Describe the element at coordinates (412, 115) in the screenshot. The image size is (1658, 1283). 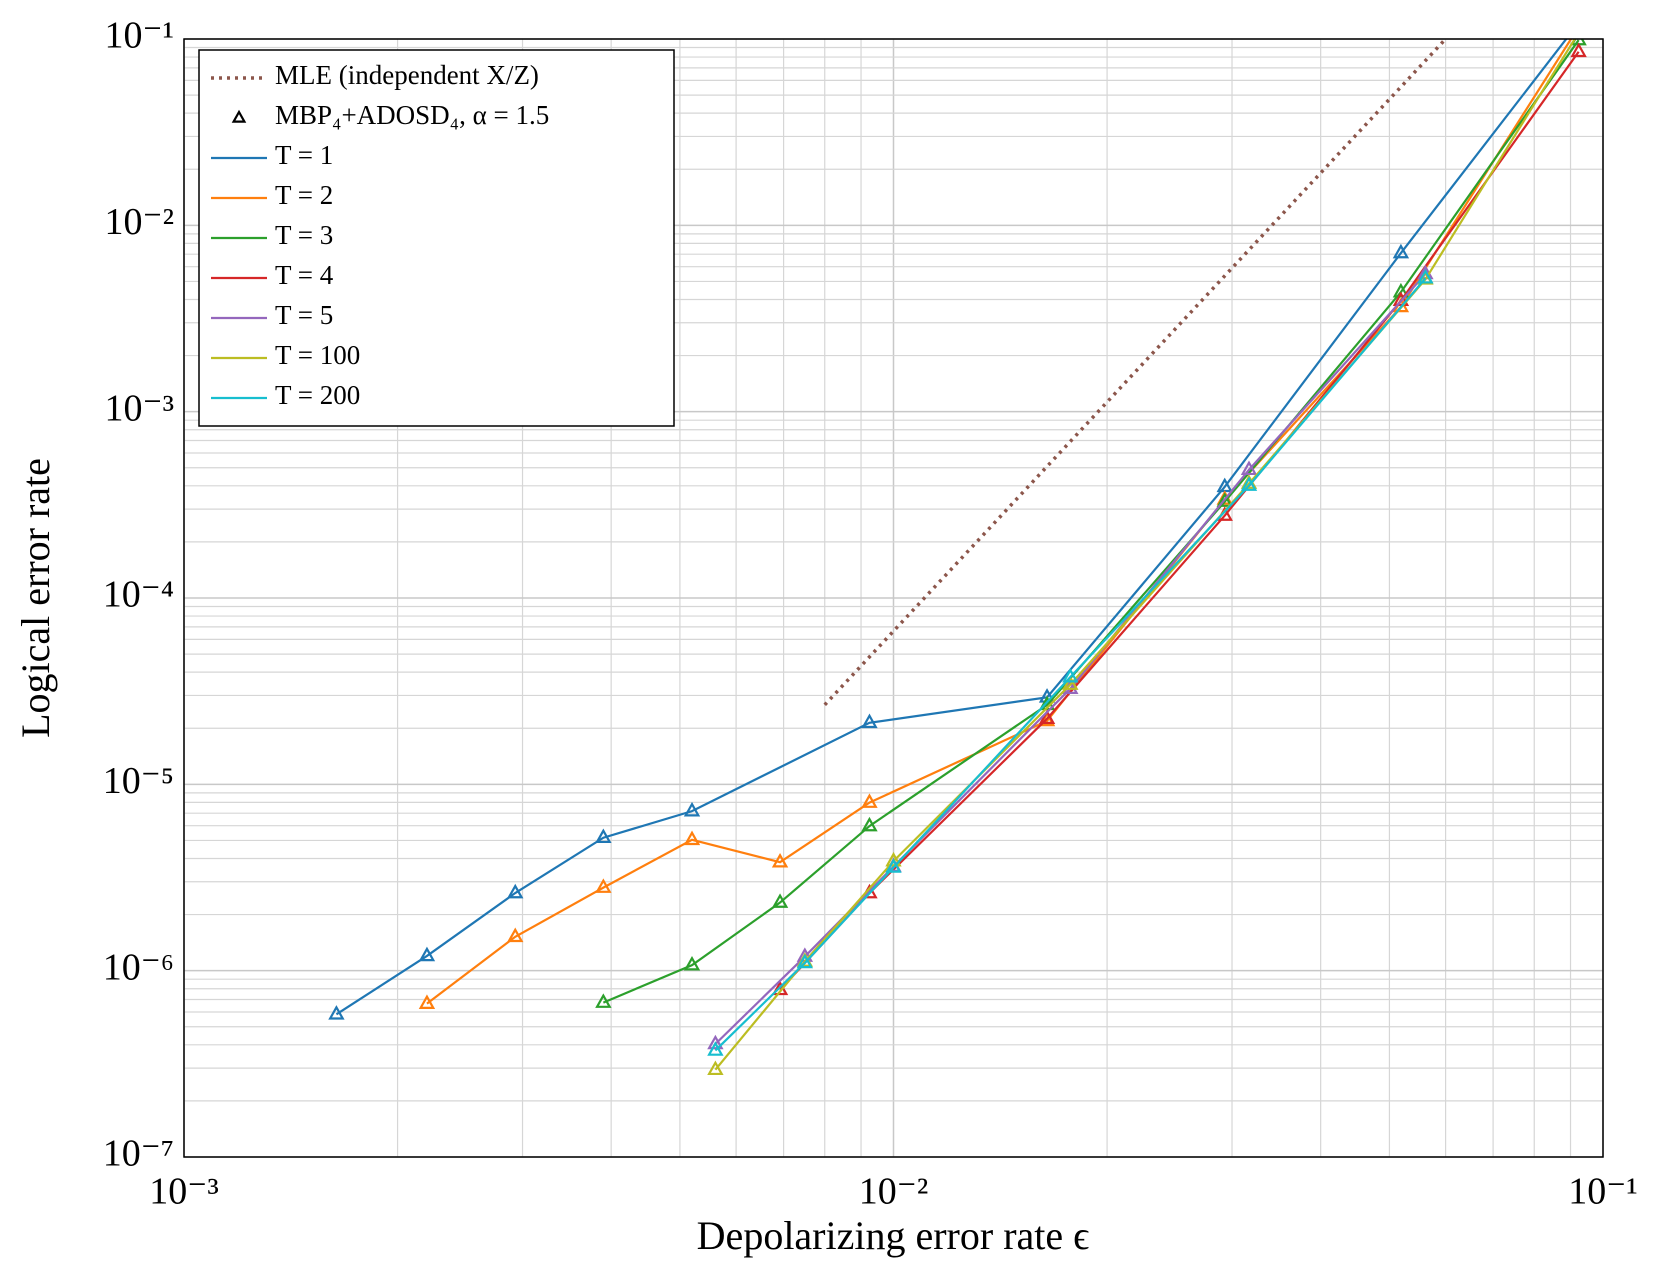
I see `legend-label: MBP₄+ADOSD₄, α = 1.5` at that location.